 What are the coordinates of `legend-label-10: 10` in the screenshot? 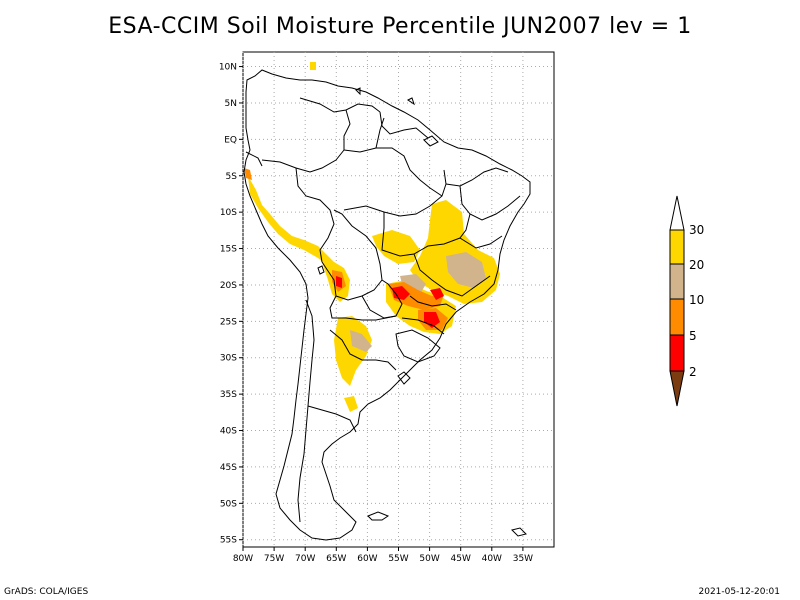 It's located at (696, 300).